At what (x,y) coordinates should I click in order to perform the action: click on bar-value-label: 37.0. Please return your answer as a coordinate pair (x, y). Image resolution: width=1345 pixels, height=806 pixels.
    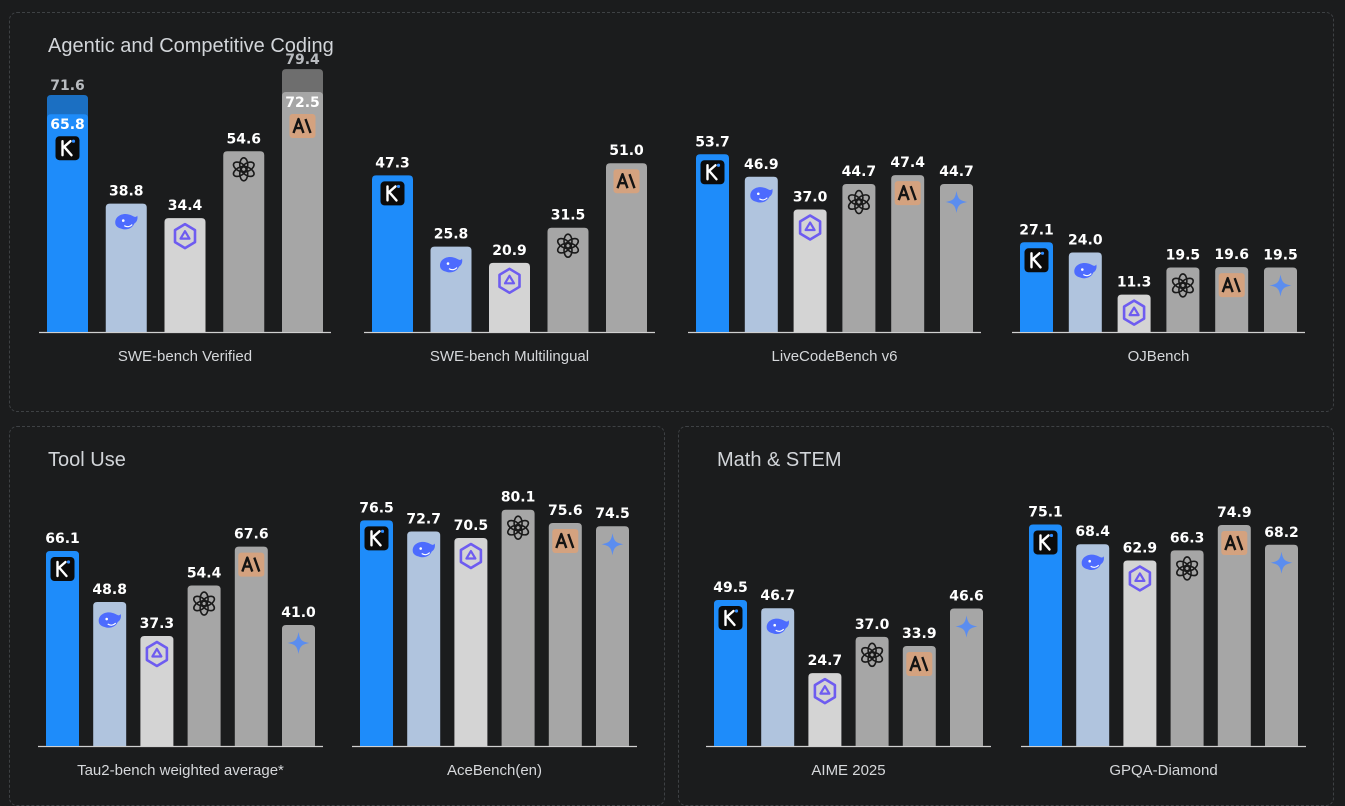
    Looking at the image, I should click on (810, 198).